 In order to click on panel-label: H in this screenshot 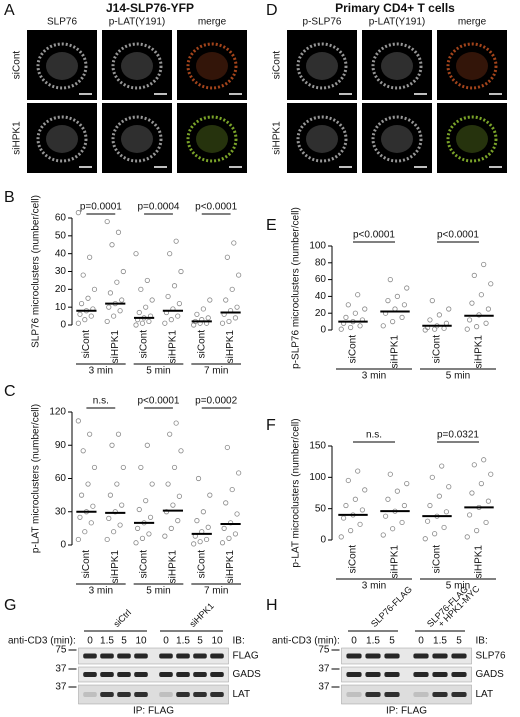, I will do `click(272, 605)`.